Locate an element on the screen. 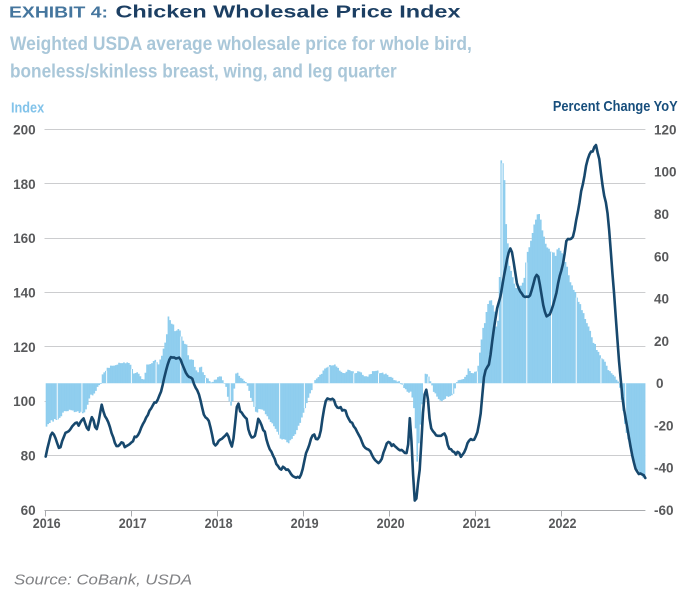 This screenshot has height=609, width=688. svg-text: 2019 is located at coordinates (305, 523).